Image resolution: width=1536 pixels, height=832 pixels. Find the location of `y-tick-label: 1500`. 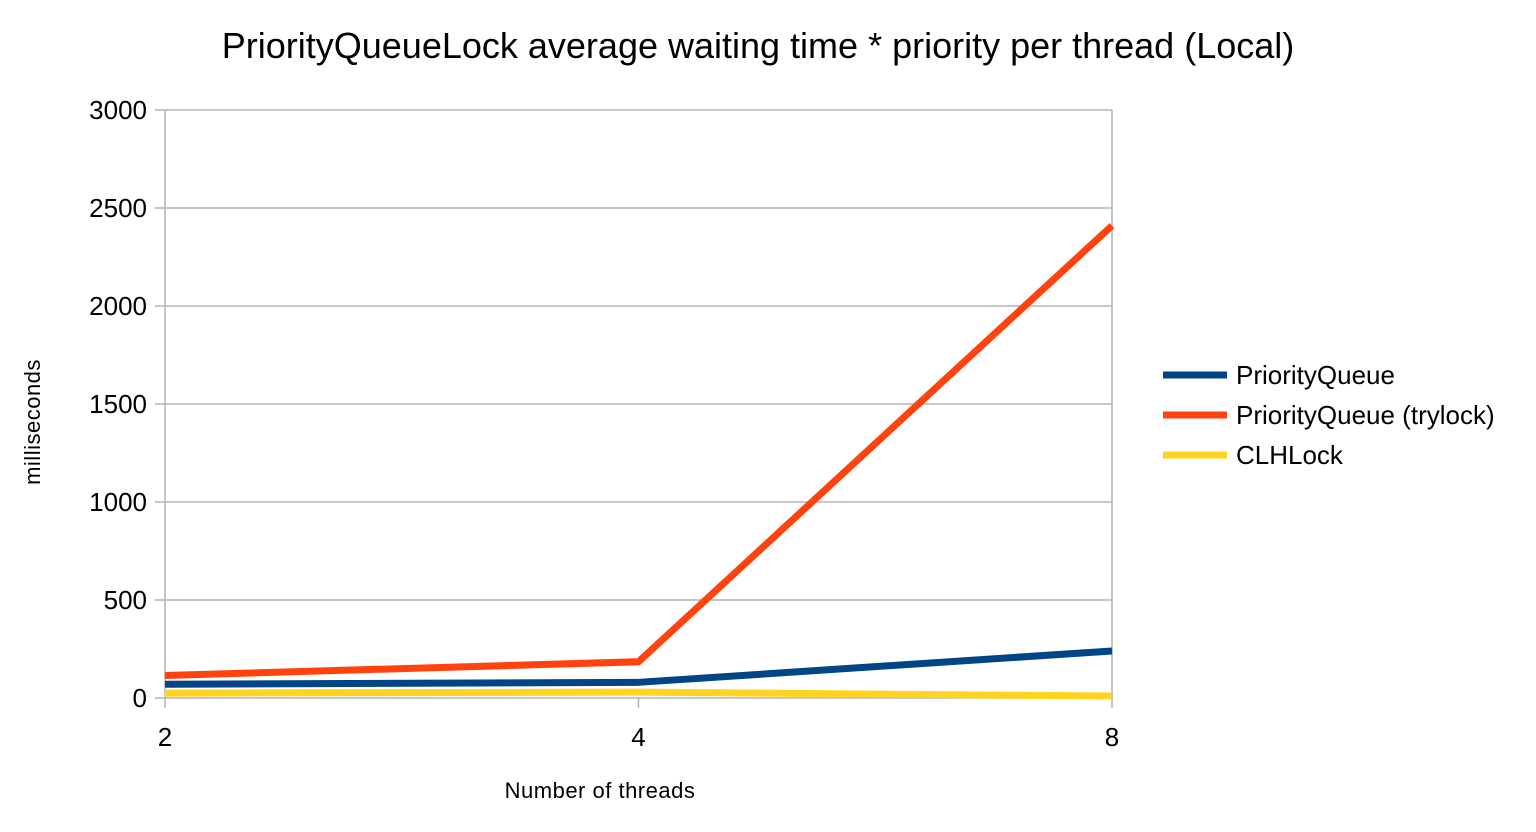

y-tick-label: 1500 is located at coordinates (118, 404).